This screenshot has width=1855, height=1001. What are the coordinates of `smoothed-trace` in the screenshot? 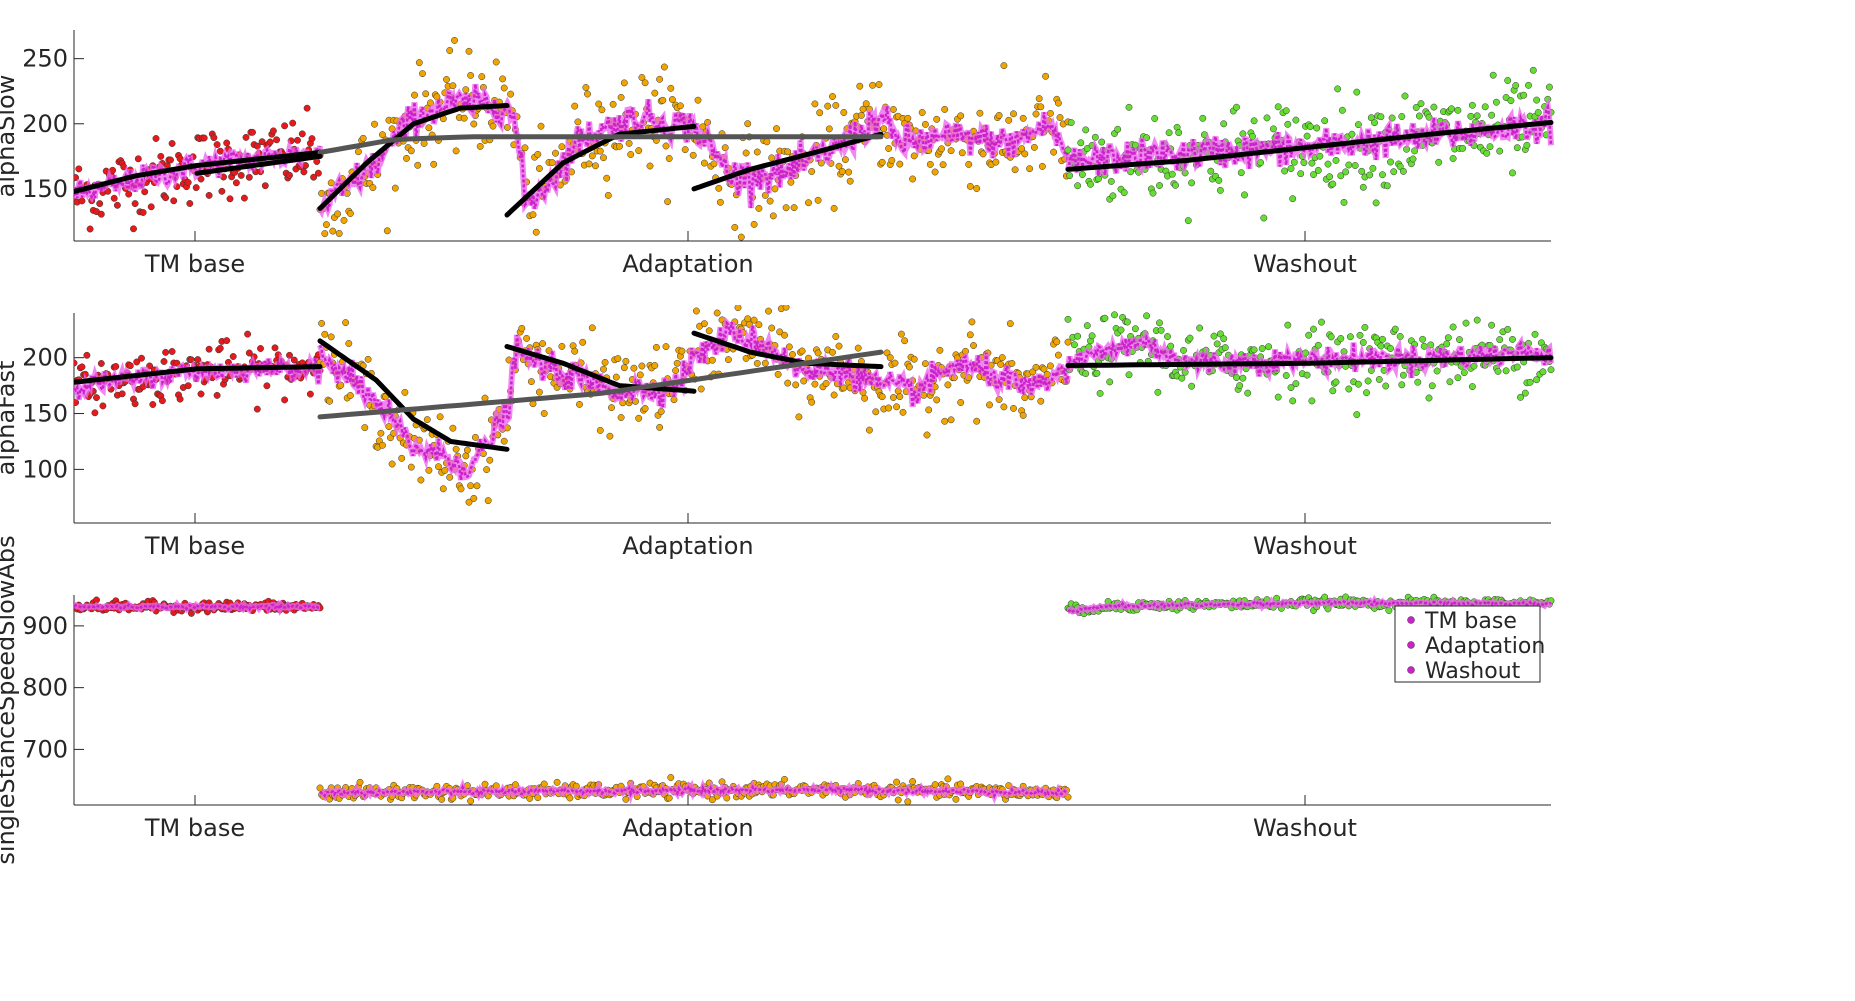 It's located at (1309, 355).